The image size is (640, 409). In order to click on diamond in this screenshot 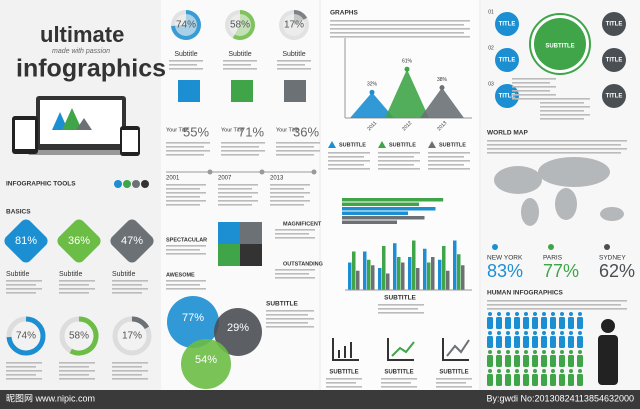, I will do `click(132, 241)`.